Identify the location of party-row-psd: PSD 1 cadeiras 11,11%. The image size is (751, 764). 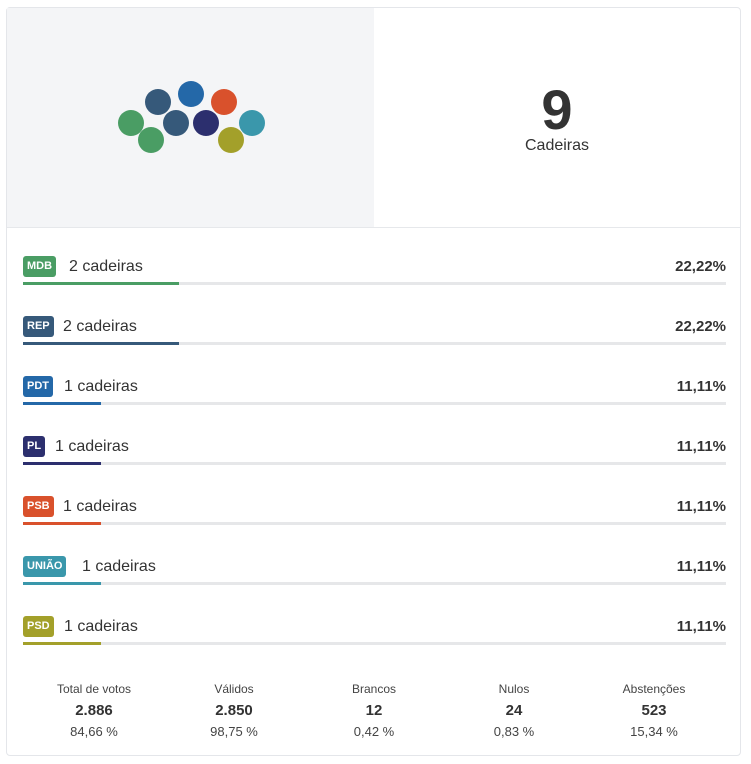
(374, 638).